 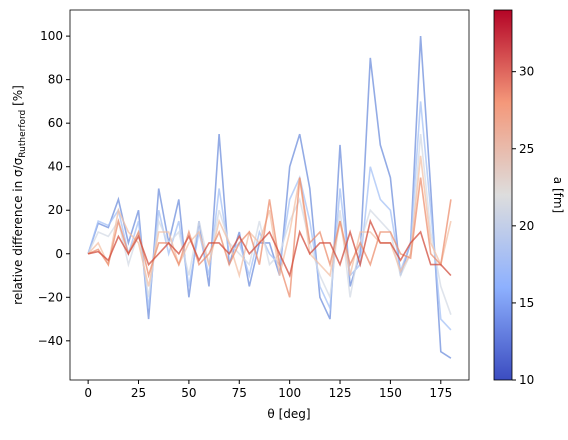 What do you see at coordinates (558, 195) in the screenshot?
I see `colorbar-label: a [fm]` at bounding box center [558, 195].